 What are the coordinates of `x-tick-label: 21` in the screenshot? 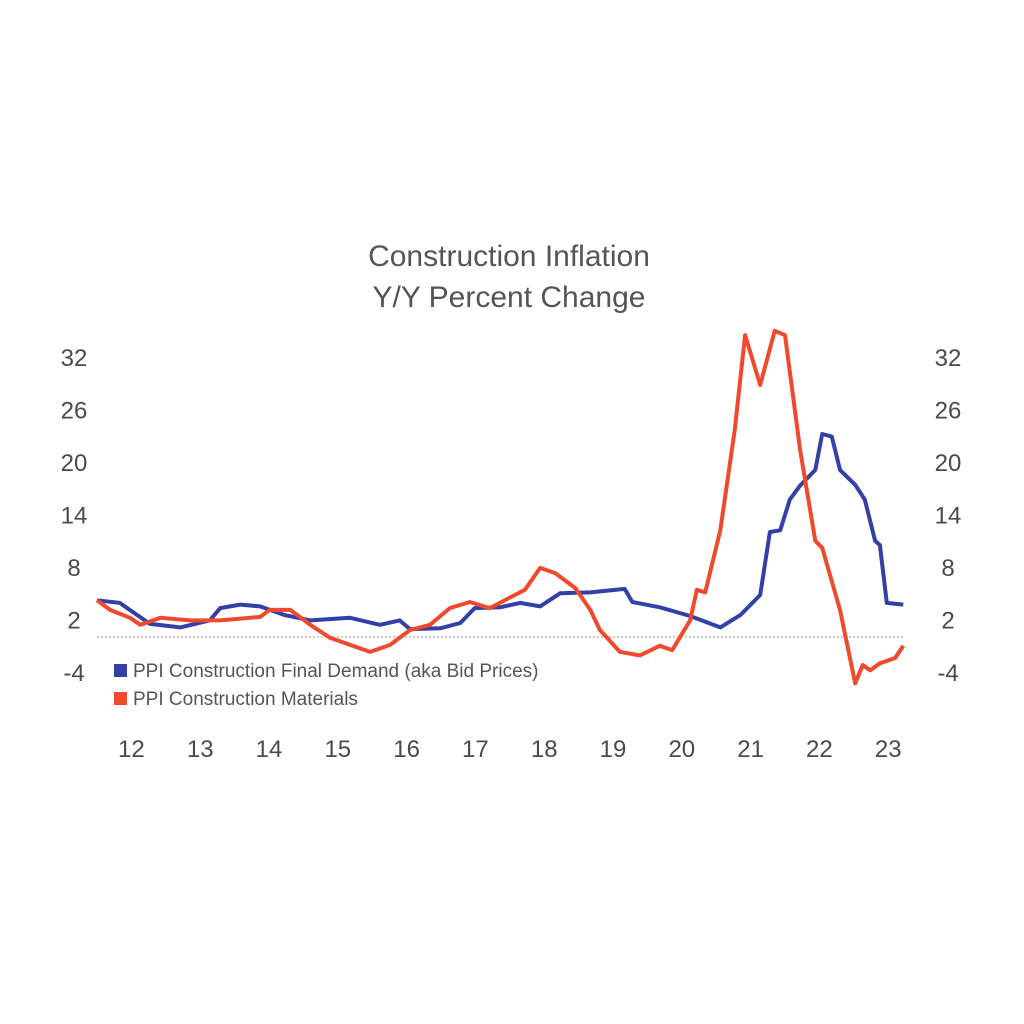 It's located at (750, 749).